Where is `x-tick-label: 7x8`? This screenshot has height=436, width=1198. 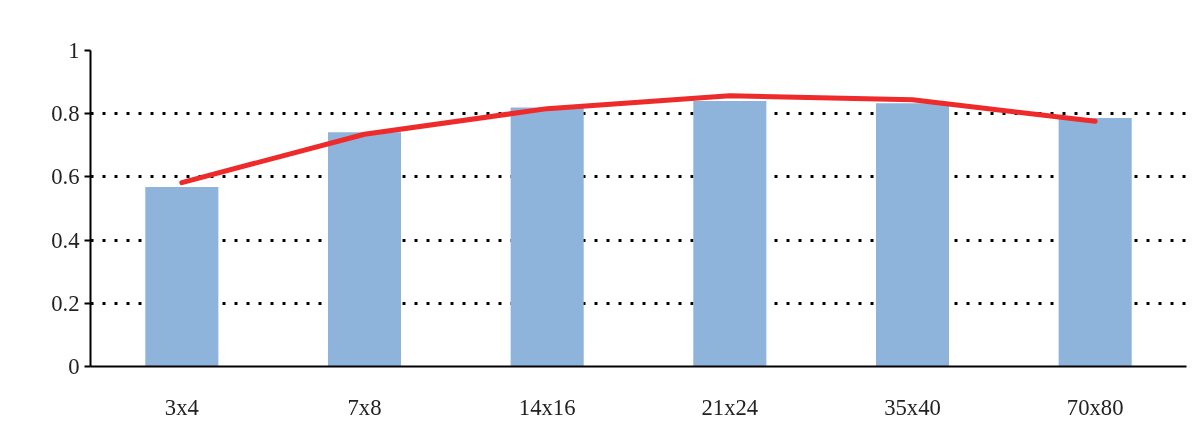
x-tick-label: 7x8 is located at coordinates (364, 407).